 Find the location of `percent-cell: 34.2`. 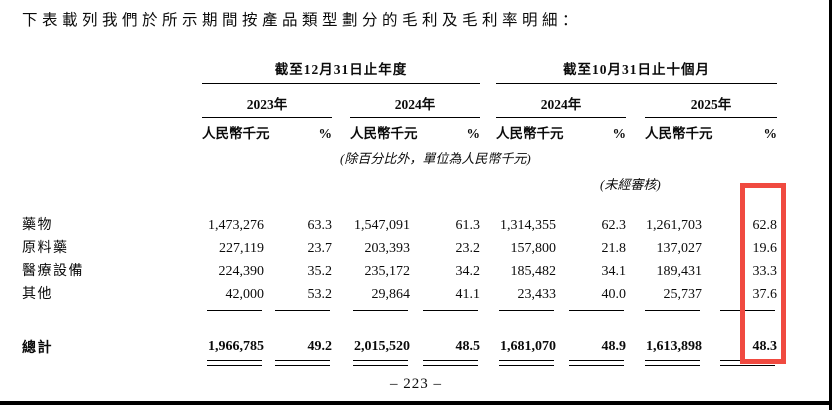

percent-cell: 34.2 is located at coordinates (468, 271).